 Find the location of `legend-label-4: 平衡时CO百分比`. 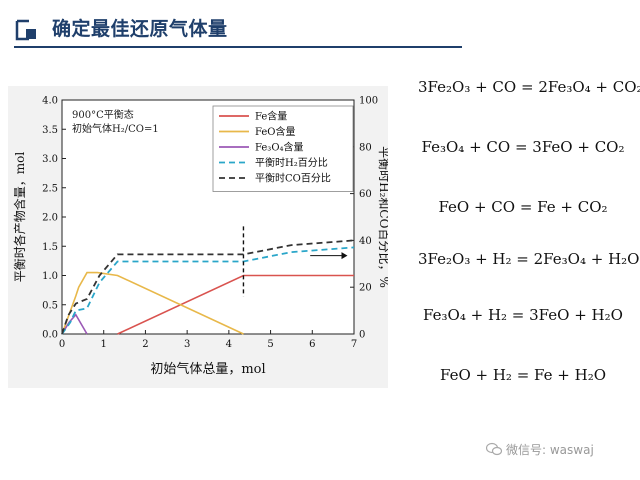

legend-label-4: 平衡时CO百分比 is located at coordinates (293, 179).